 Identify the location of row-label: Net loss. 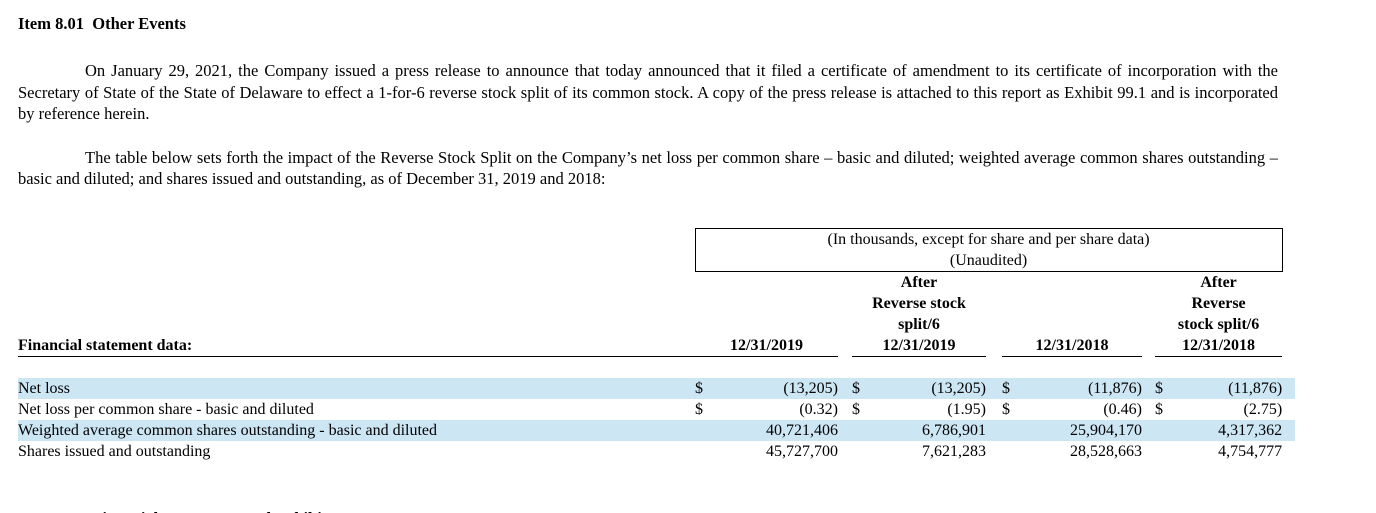
(356, 388).